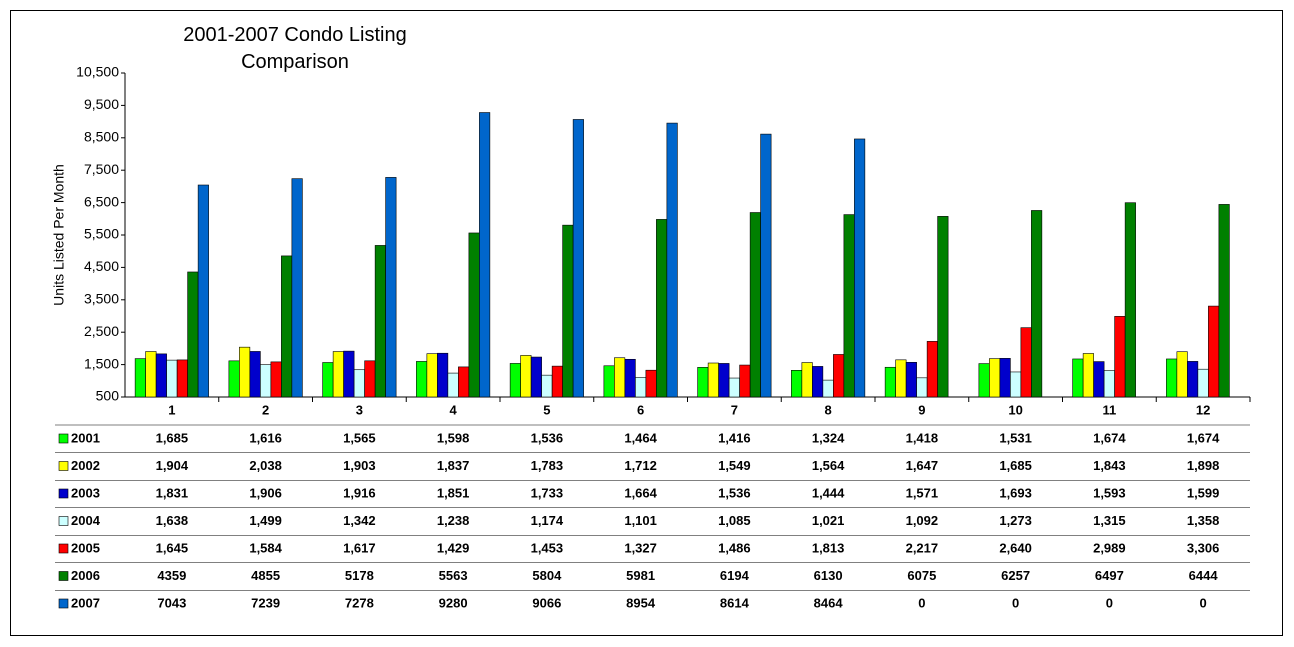 The height and width of the screenshot is (647, 1294). What do you see at coordinates (640, 492) in the screenshot?
I see `table-cell: 1,664` at bounding box center [640, 492].